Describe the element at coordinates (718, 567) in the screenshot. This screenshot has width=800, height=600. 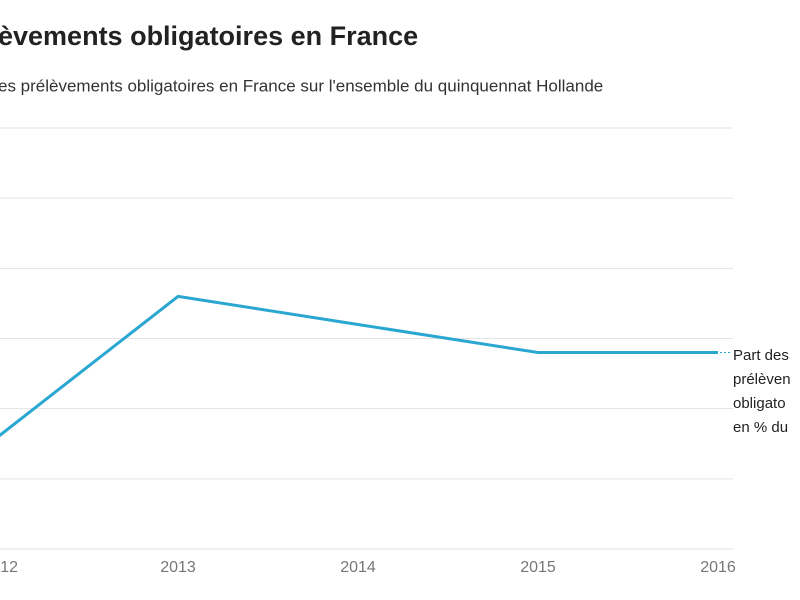
I see `x-tick-label: 2016` at that location.